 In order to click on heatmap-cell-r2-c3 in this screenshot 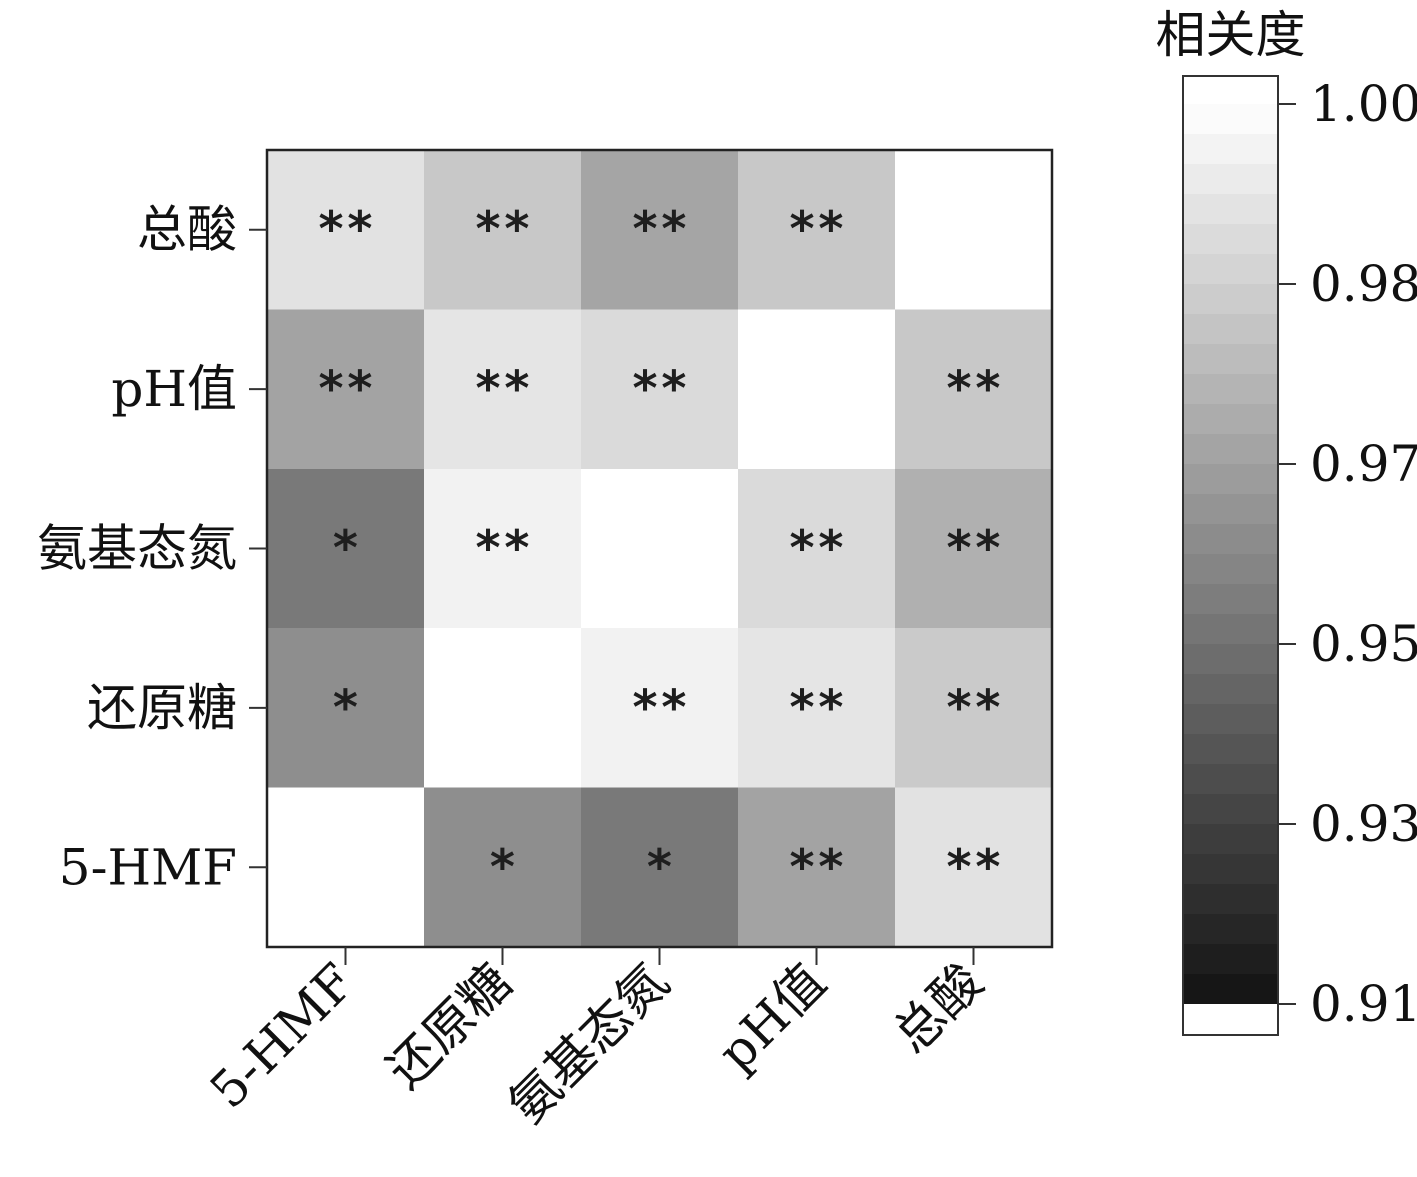, I will do `click(817, 548)`.